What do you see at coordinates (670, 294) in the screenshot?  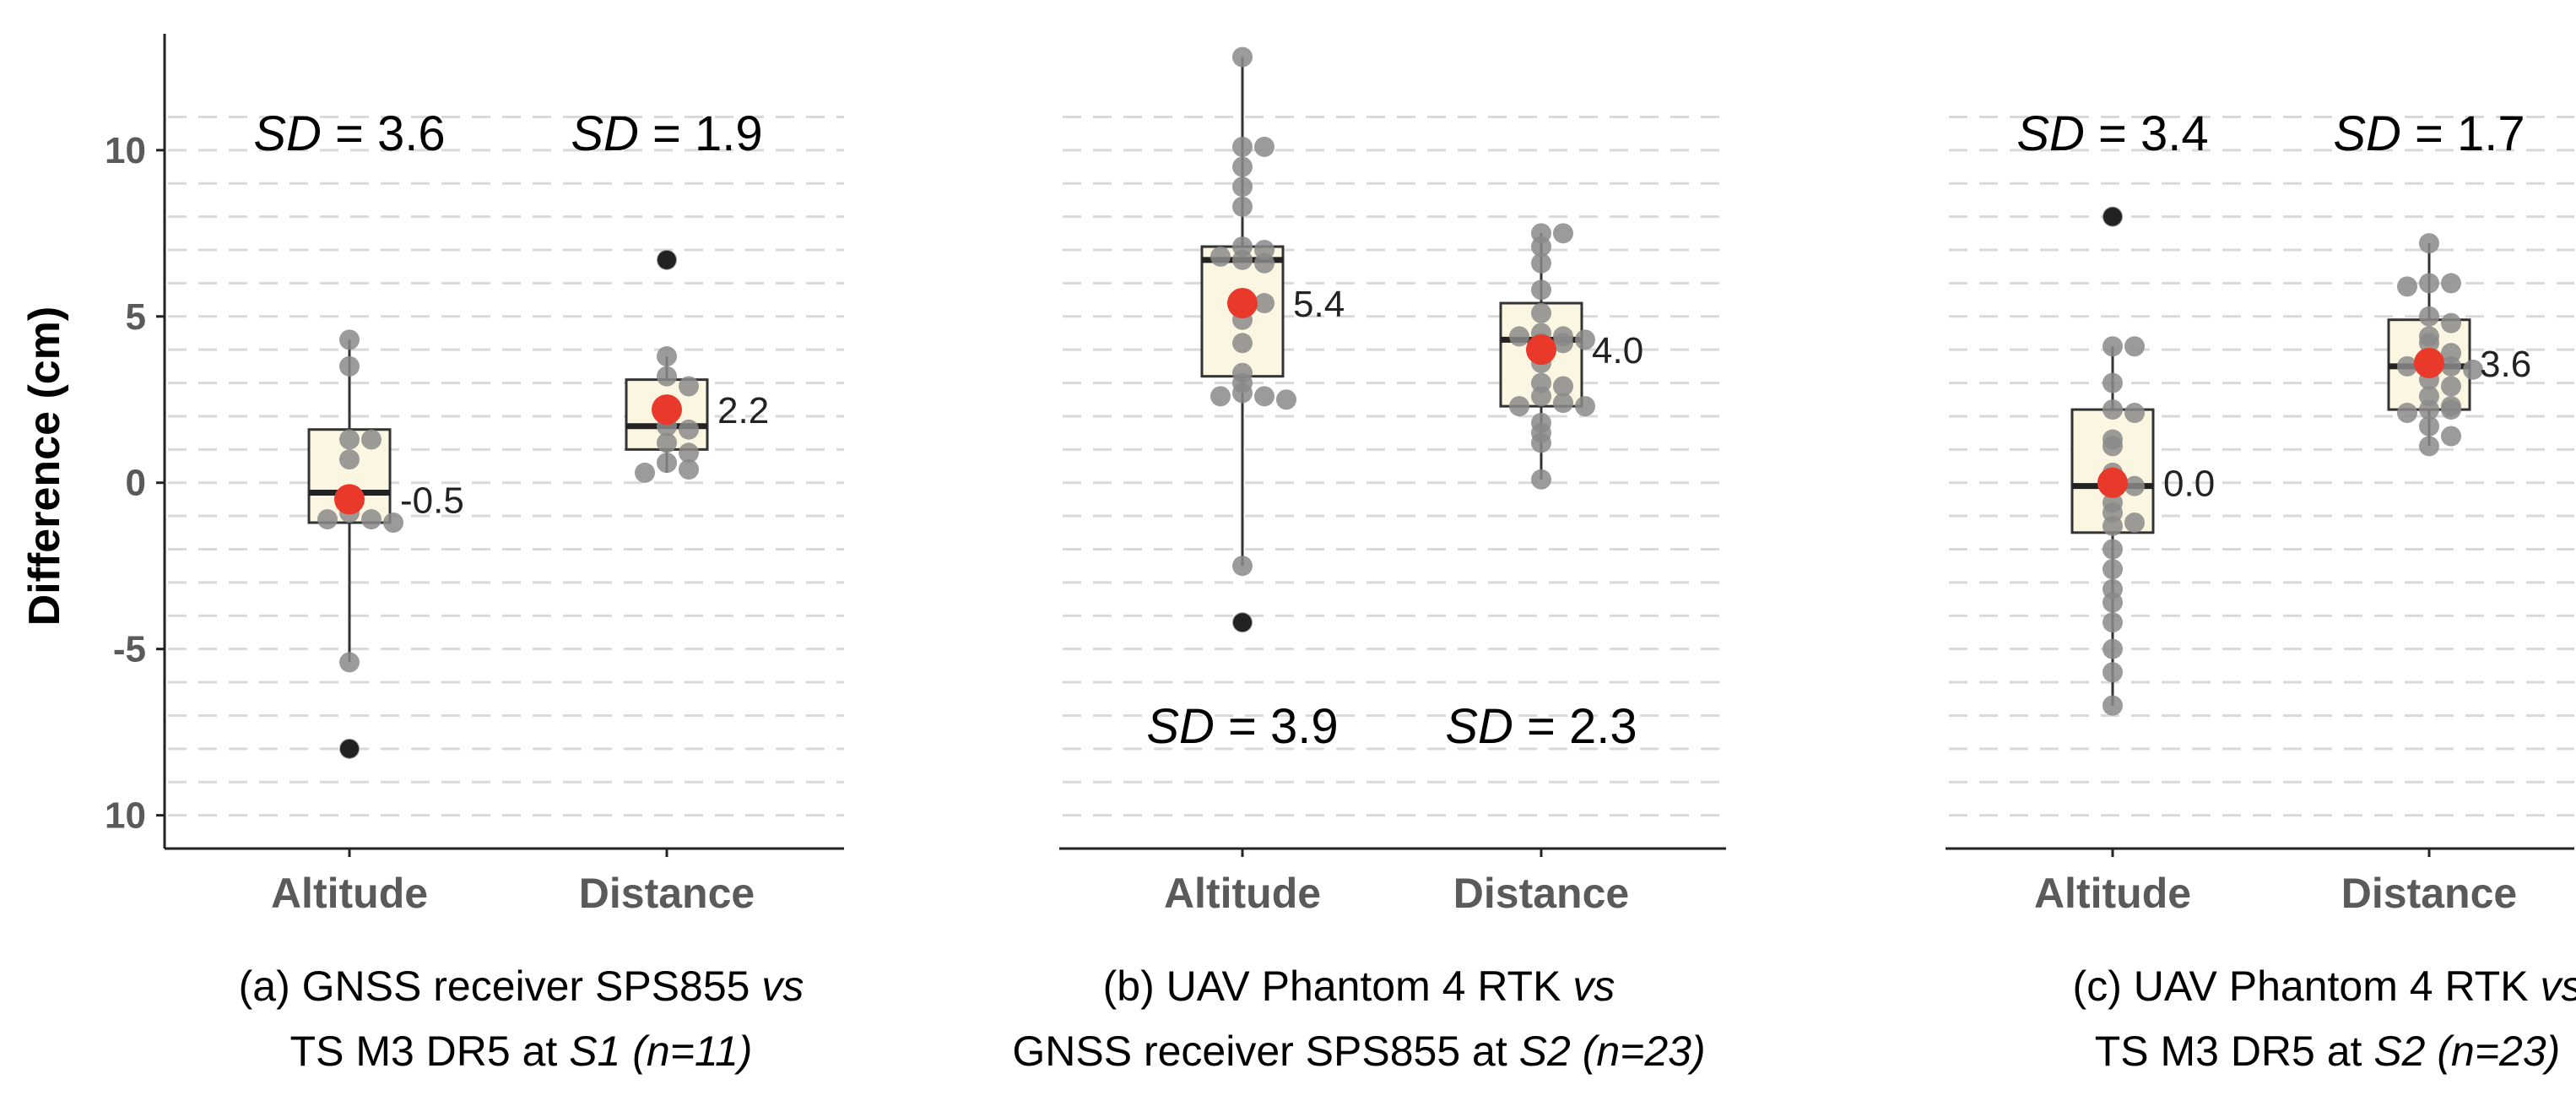 I see `box-group-distance: 2.2 SD = 1.9` at bounding box center [670, 294].